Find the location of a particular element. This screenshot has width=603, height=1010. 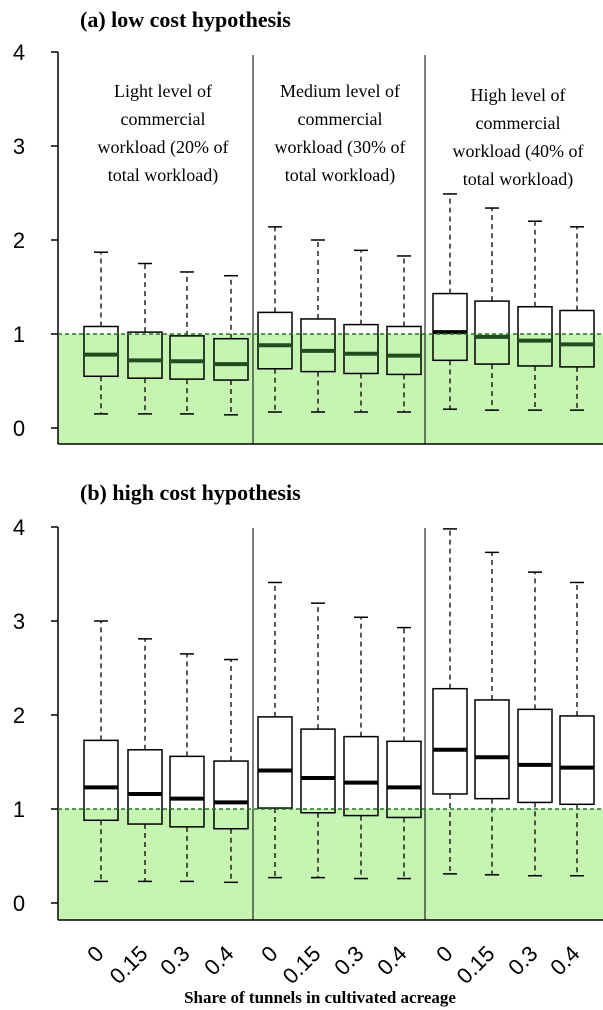

group-label-line: workload (30% of is located at coordinates (340, 147).